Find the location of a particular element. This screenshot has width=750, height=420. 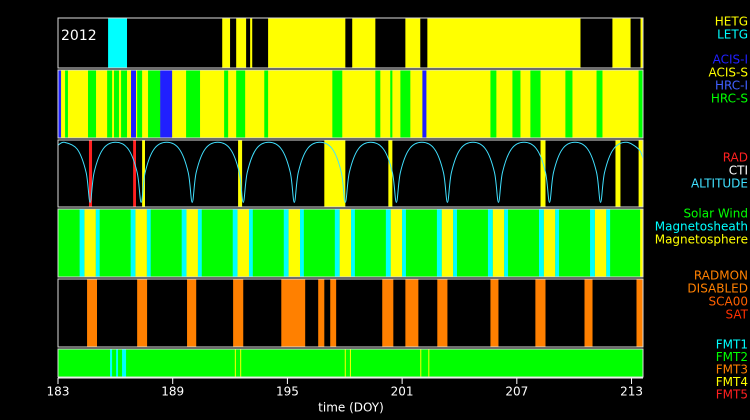

legend-label: RADMON is located at coordinates (721, 276).